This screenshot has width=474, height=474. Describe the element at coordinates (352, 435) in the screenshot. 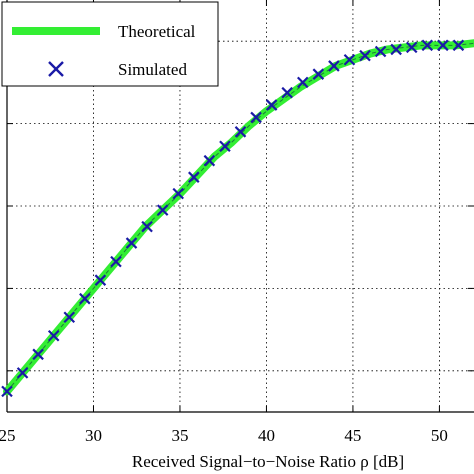

I see `x-tick-label: 45` at that location.